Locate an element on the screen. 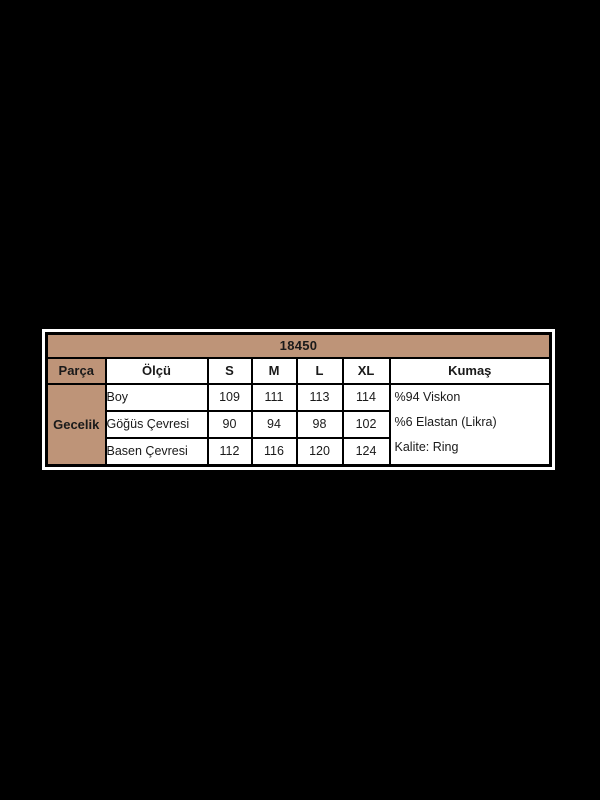 The height and width of the screenshot is (800, 600). value-cell: 98 is located at coordinates (319, 424).